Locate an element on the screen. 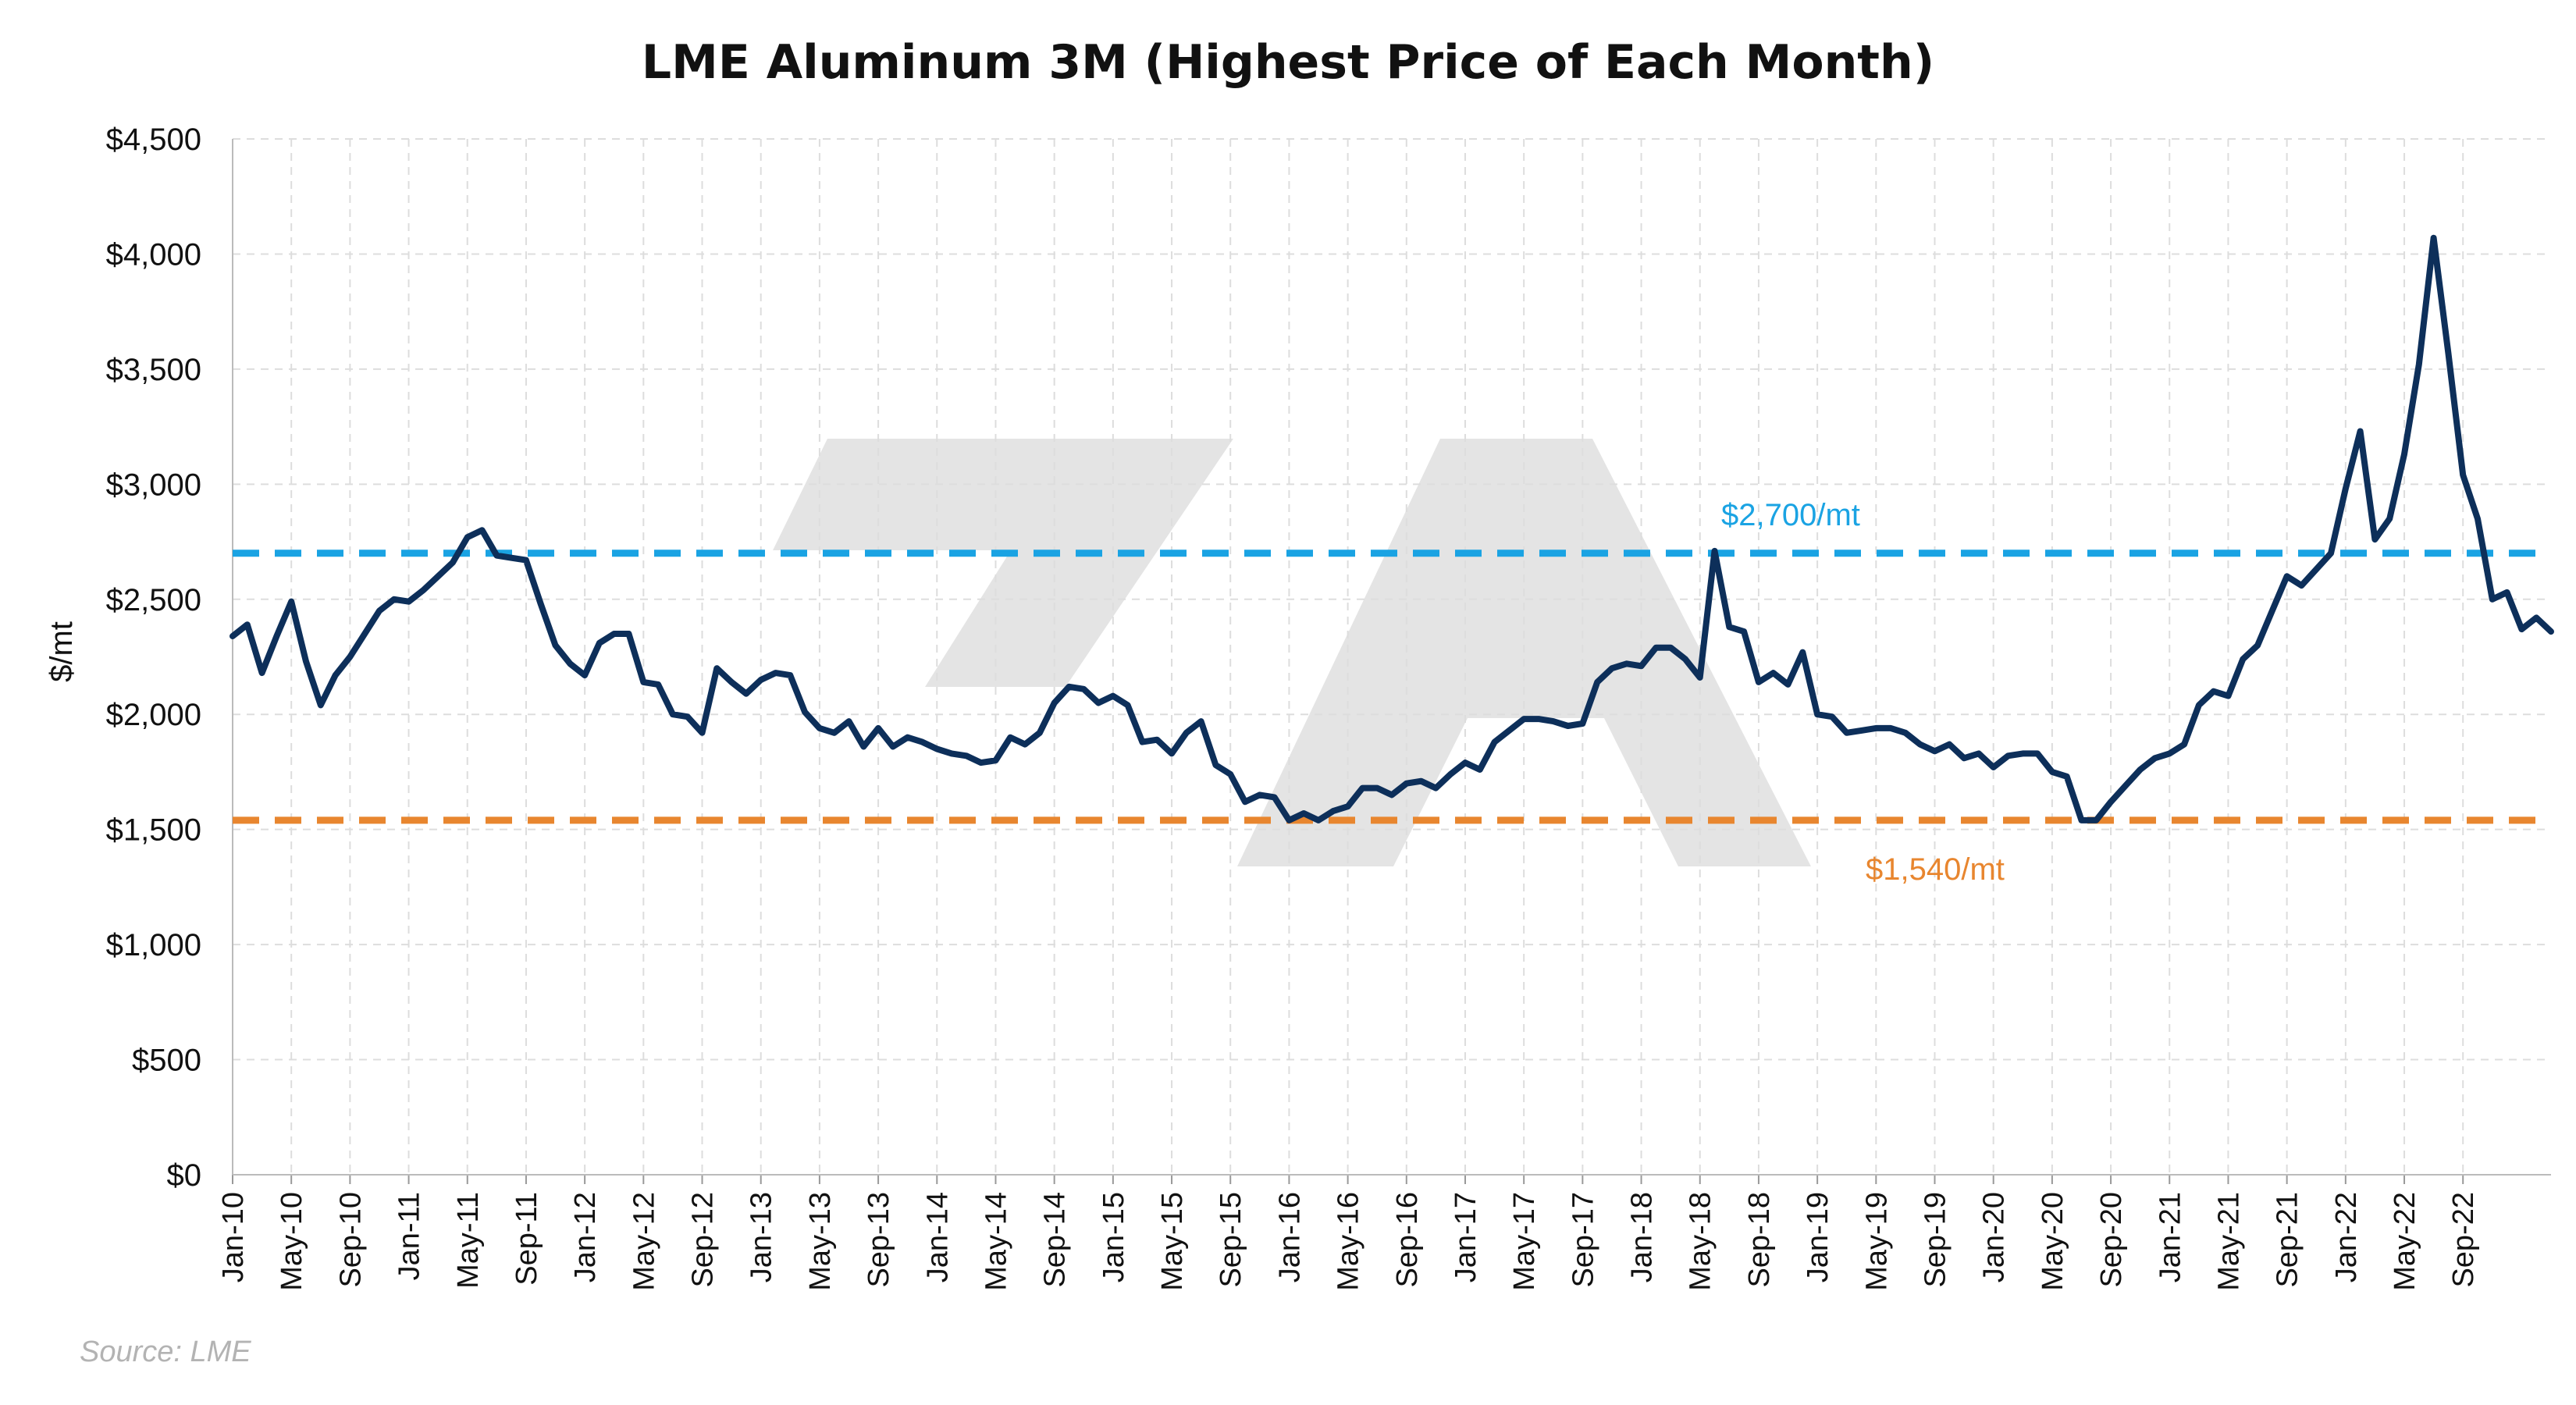  y-tick-label: $2,000 is located at coordinates (153, 715).